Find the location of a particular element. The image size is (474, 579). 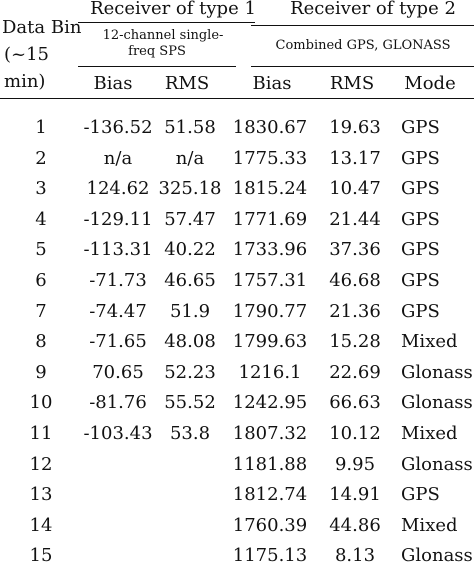

header-receiver-1: Receiver of type 1 is located at coordinates (173, 9).